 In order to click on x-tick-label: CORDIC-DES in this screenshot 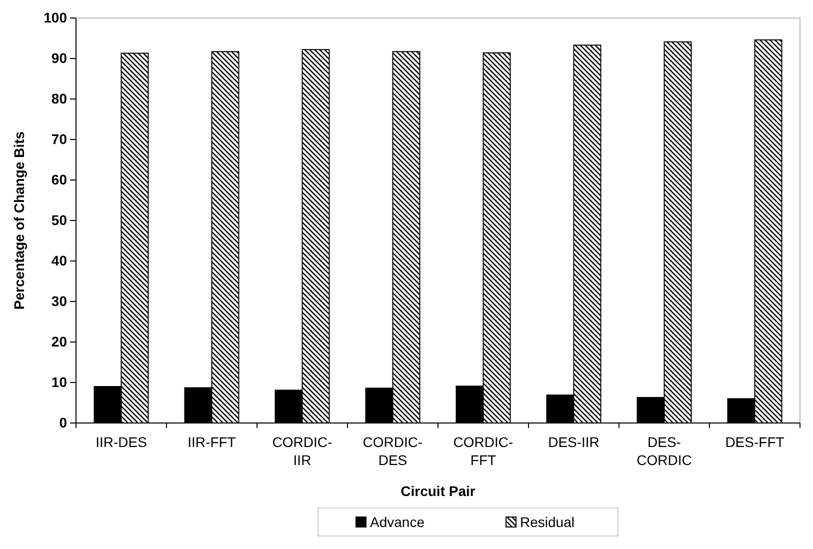, I will do `click(393, 451)`.